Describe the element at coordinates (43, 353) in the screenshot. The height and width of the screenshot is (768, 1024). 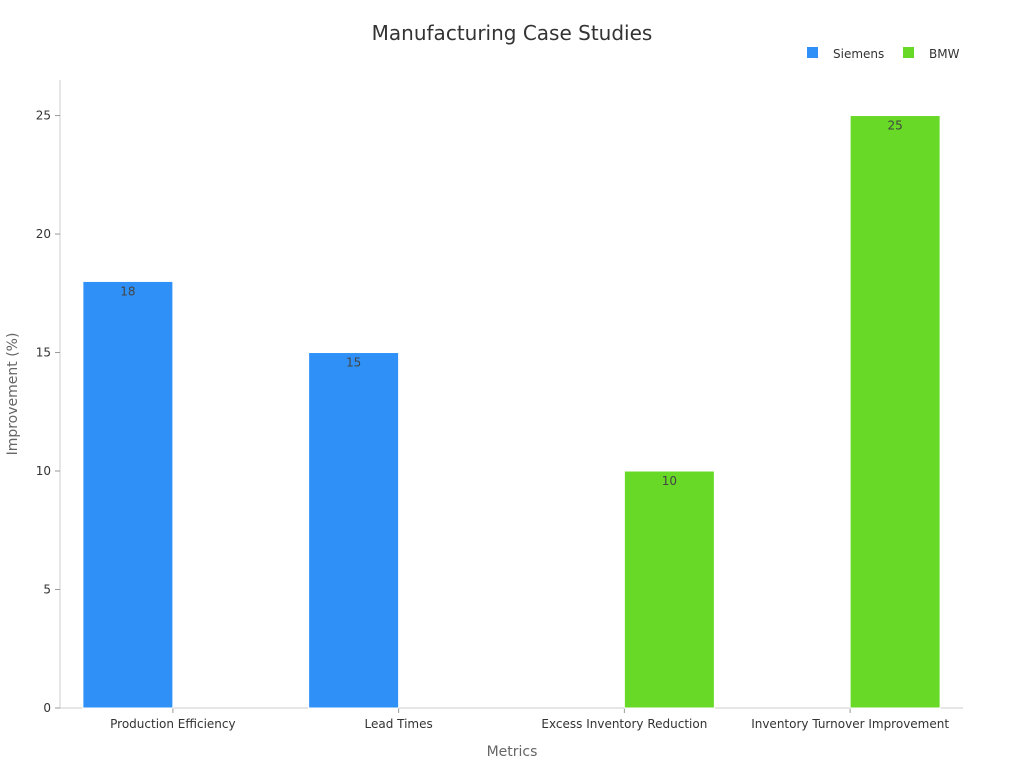
I see `y-tick-label: 15` at that location.